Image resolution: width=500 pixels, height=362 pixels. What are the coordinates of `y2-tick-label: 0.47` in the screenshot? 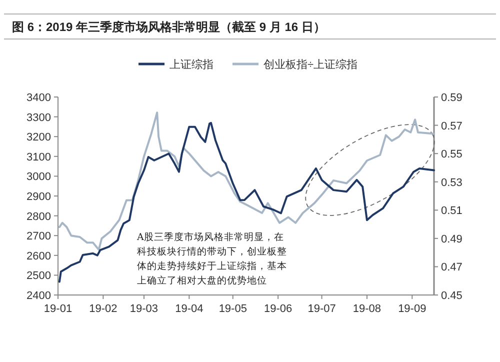 It's located at (451, 268).